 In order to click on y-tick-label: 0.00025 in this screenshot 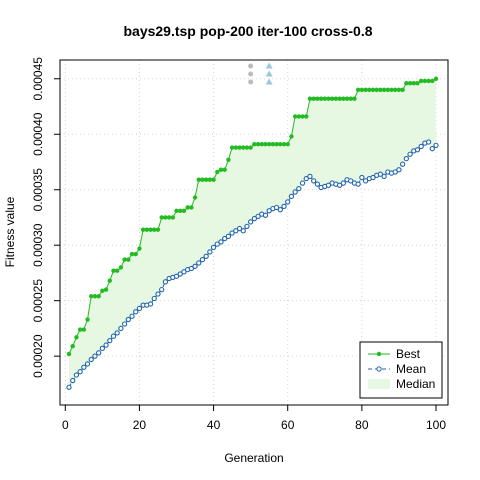, I will do `click(38, 301)`.